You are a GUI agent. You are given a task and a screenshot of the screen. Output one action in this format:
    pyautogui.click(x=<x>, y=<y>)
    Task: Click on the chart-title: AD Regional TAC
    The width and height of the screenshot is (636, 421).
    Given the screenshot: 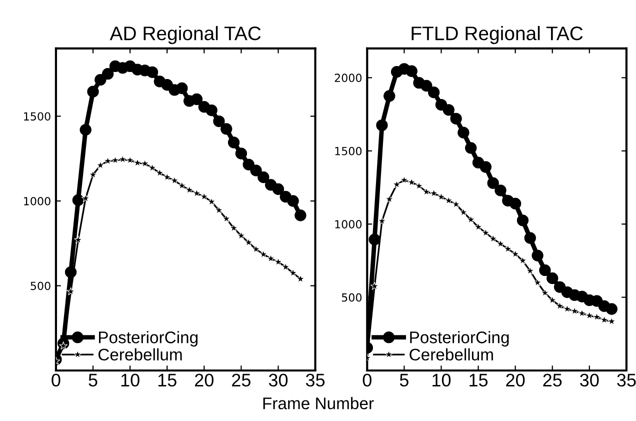 What is the action you would take?
    pyautogui.click(x=185, y=35)
    